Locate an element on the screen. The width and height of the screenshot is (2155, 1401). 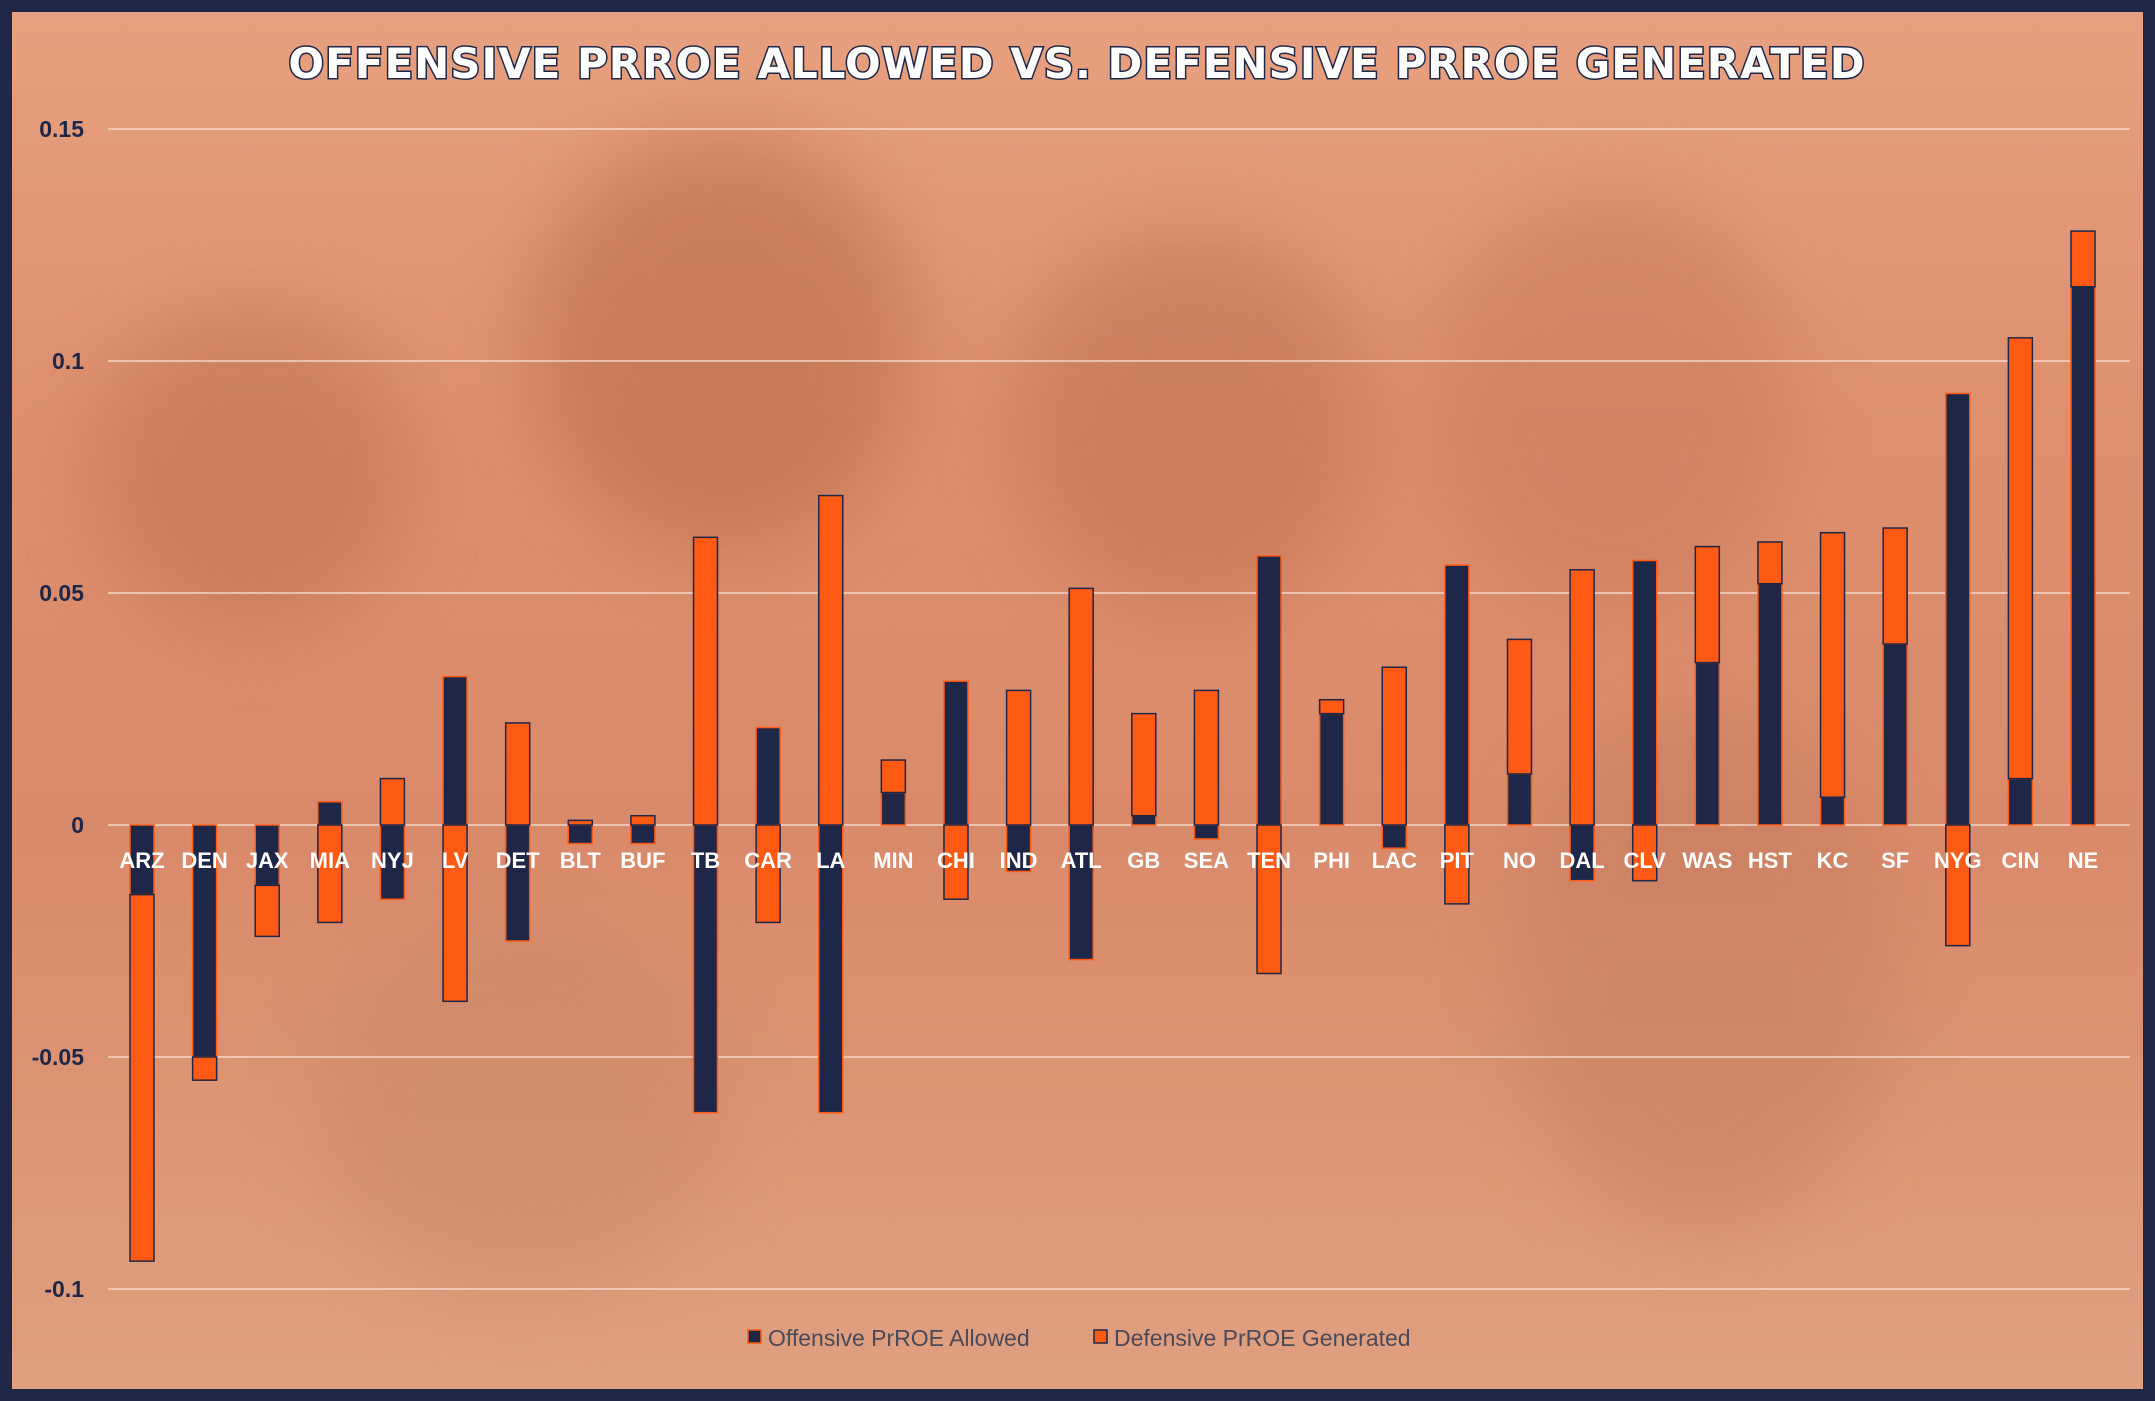
x-tick-label: ATL is located at coordinates (1081, 860).